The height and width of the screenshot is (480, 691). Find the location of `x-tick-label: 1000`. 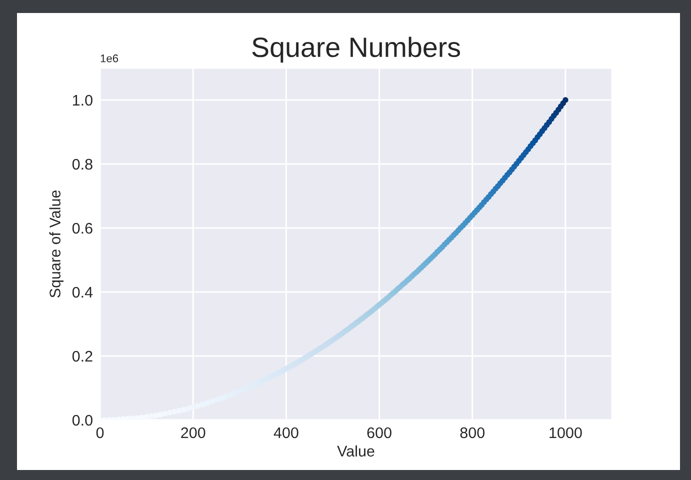

x-tick-label: 1000 is located at coordinates (566, 432).